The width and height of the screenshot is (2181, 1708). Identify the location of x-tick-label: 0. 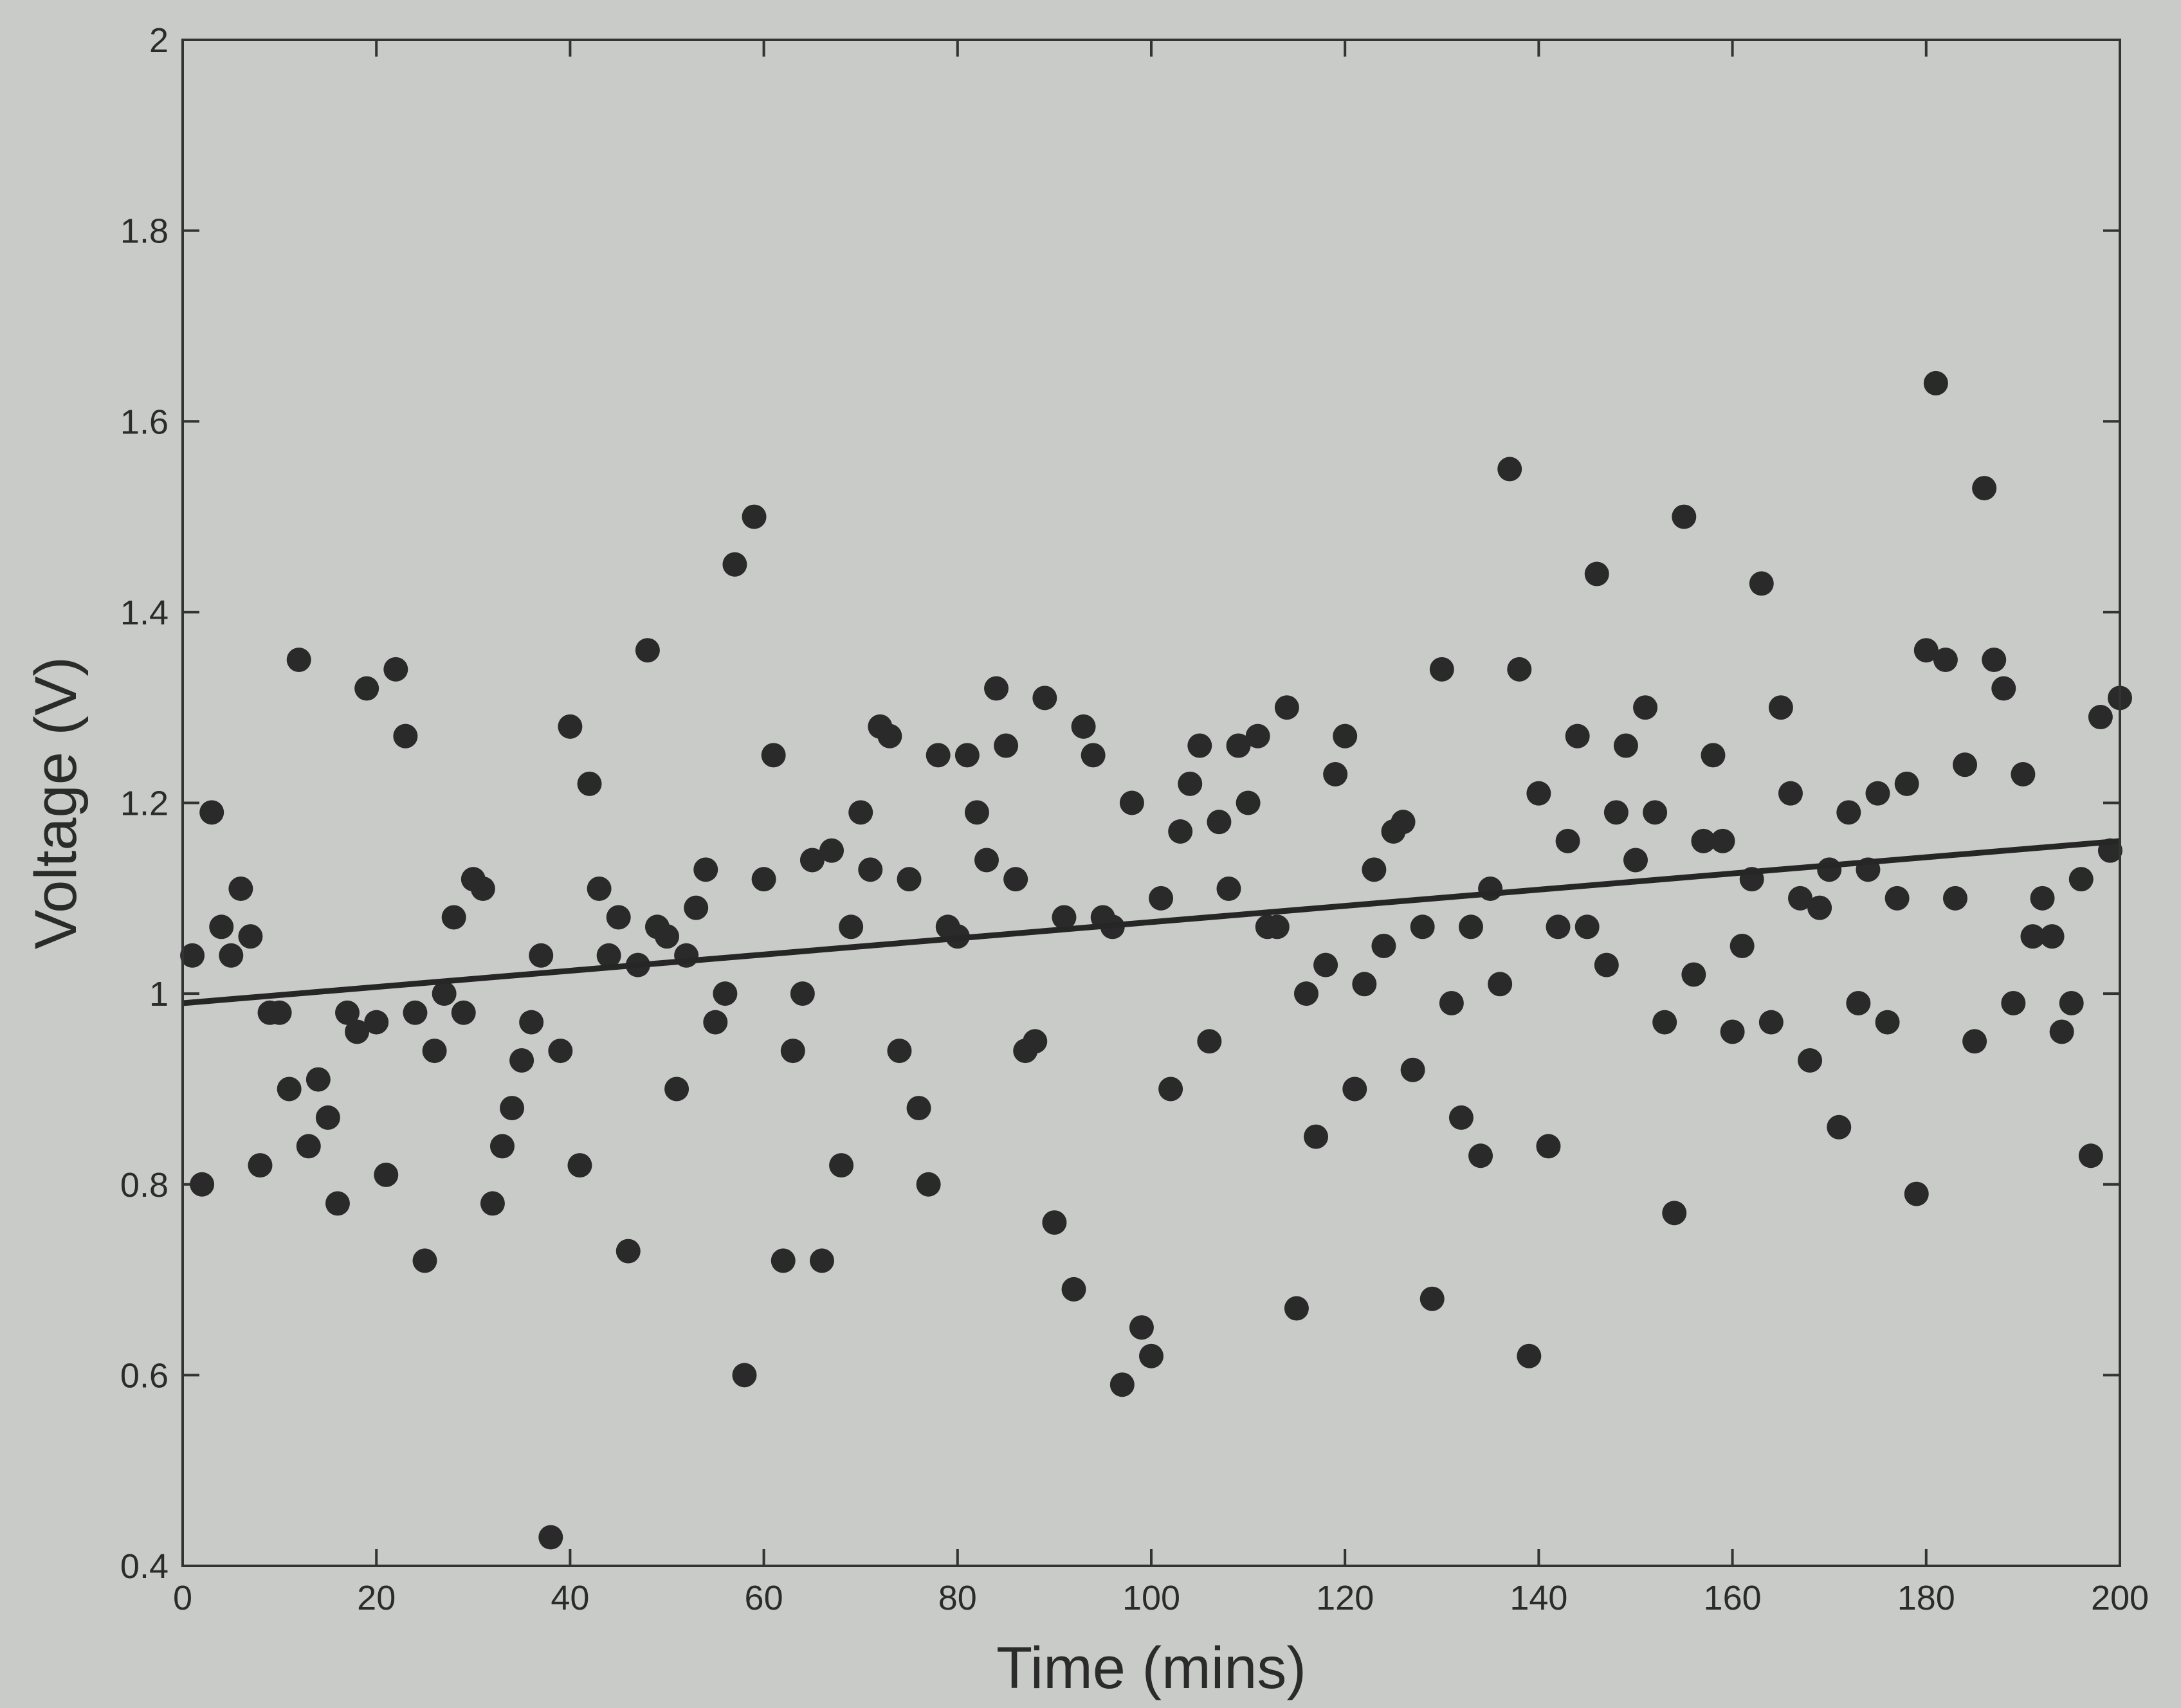
(182, 1598).